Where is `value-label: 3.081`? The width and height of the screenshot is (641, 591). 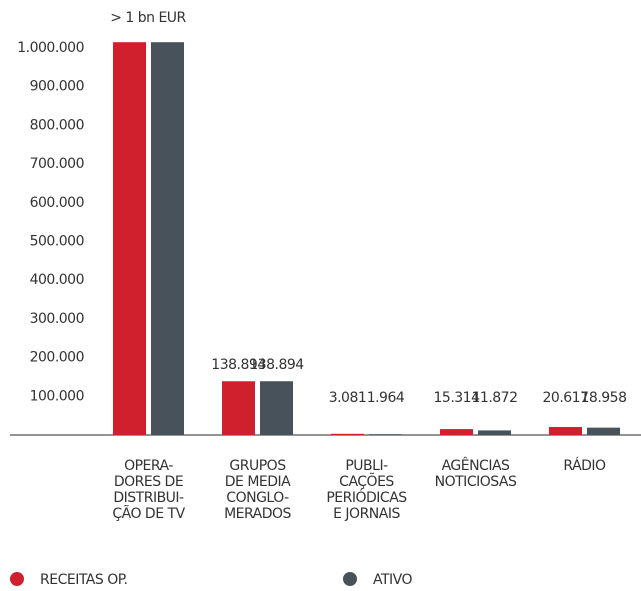 value-label: 3.081 is located at coordinates (348, 398).